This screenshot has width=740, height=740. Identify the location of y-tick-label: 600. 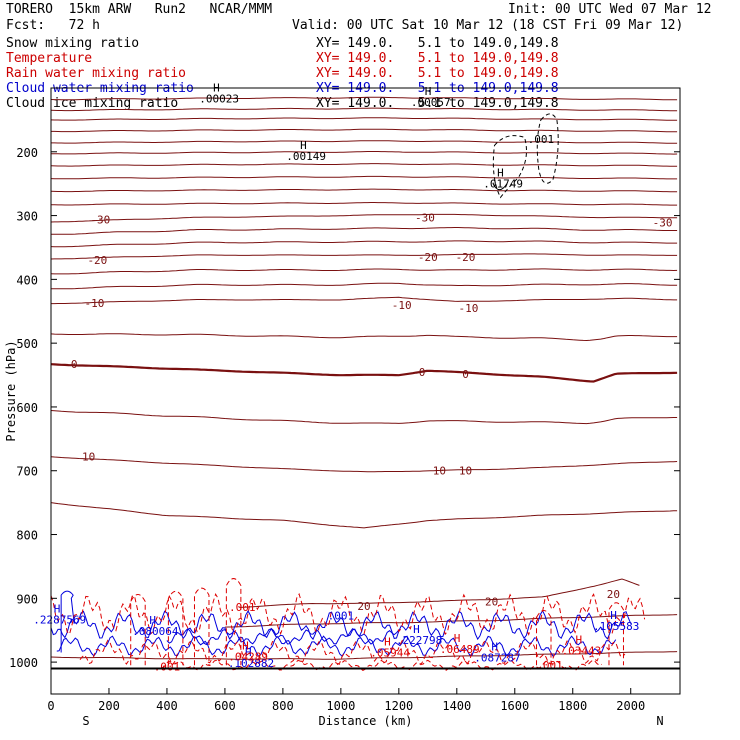
(27, 408).